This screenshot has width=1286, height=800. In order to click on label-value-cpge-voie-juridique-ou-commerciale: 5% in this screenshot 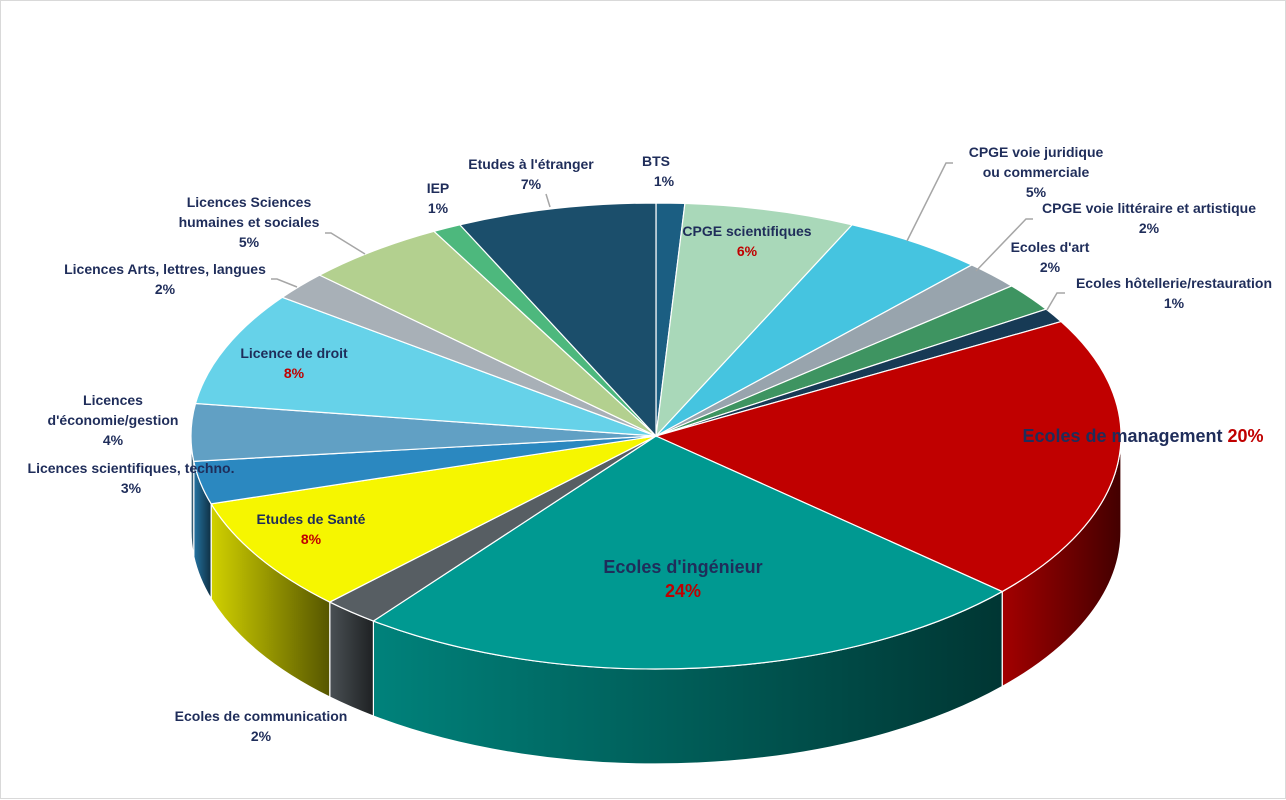, I will do `click(1036, 192)`.